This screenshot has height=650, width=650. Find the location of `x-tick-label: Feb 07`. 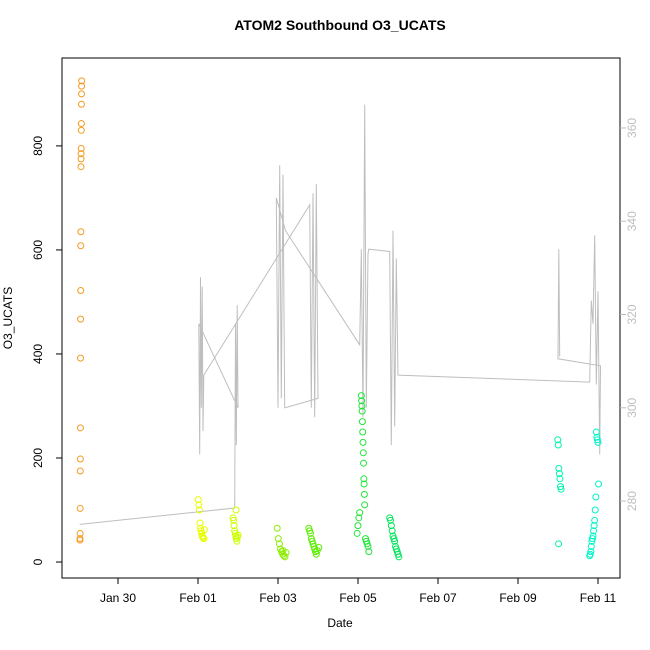

x-tick-label: Feb 07 is located at coordinates (438, 598).